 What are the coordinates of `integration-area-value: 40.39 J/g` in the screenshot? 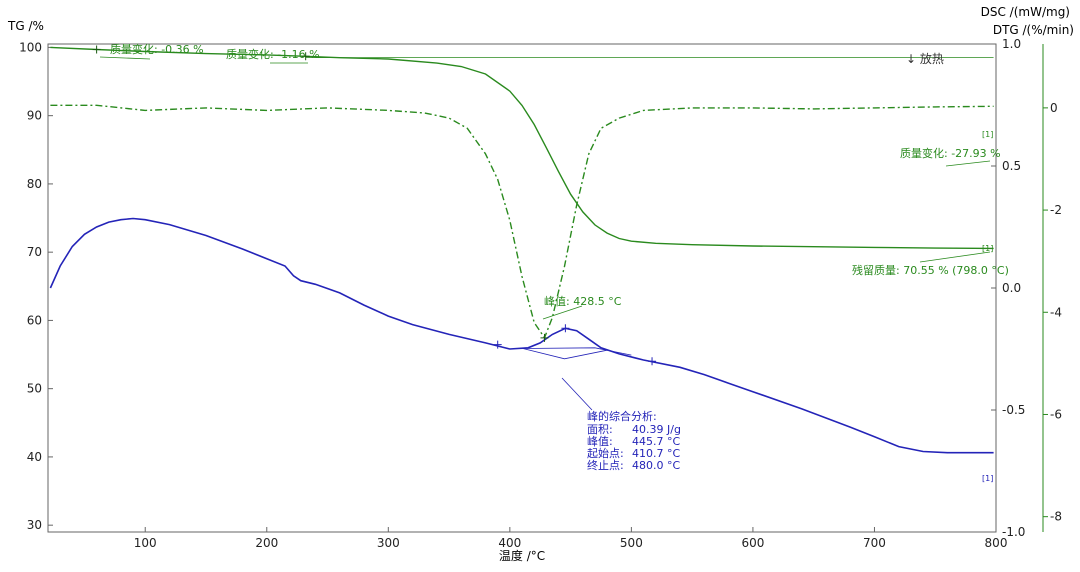 It's located at (656, 429).